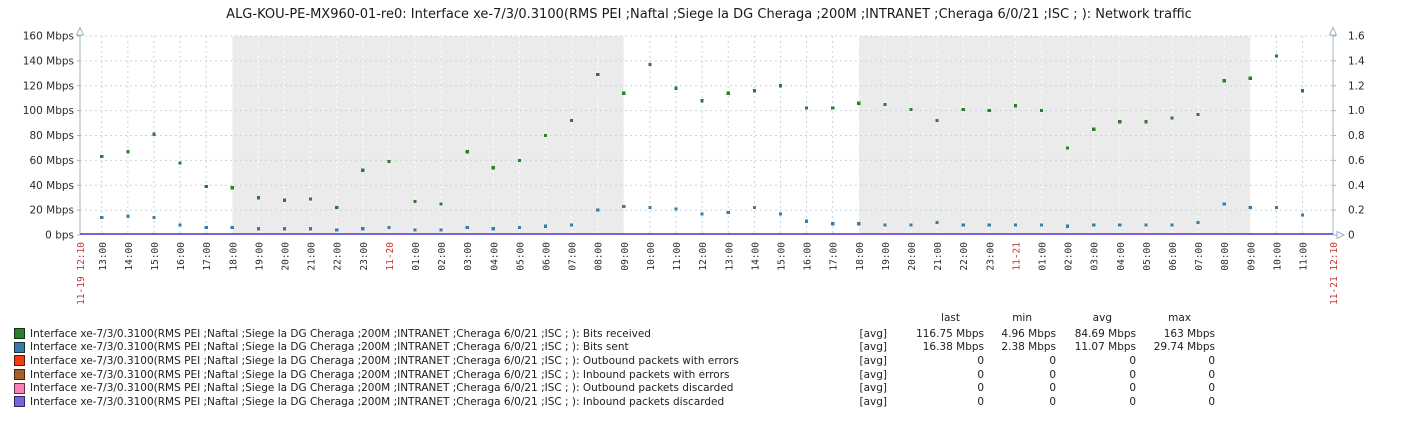 The image size is (1418, 424). What do you see at coordinates (980, 360) in the screenshot?
I see `legend-last-value: 0` at bounding box center [980, 360].